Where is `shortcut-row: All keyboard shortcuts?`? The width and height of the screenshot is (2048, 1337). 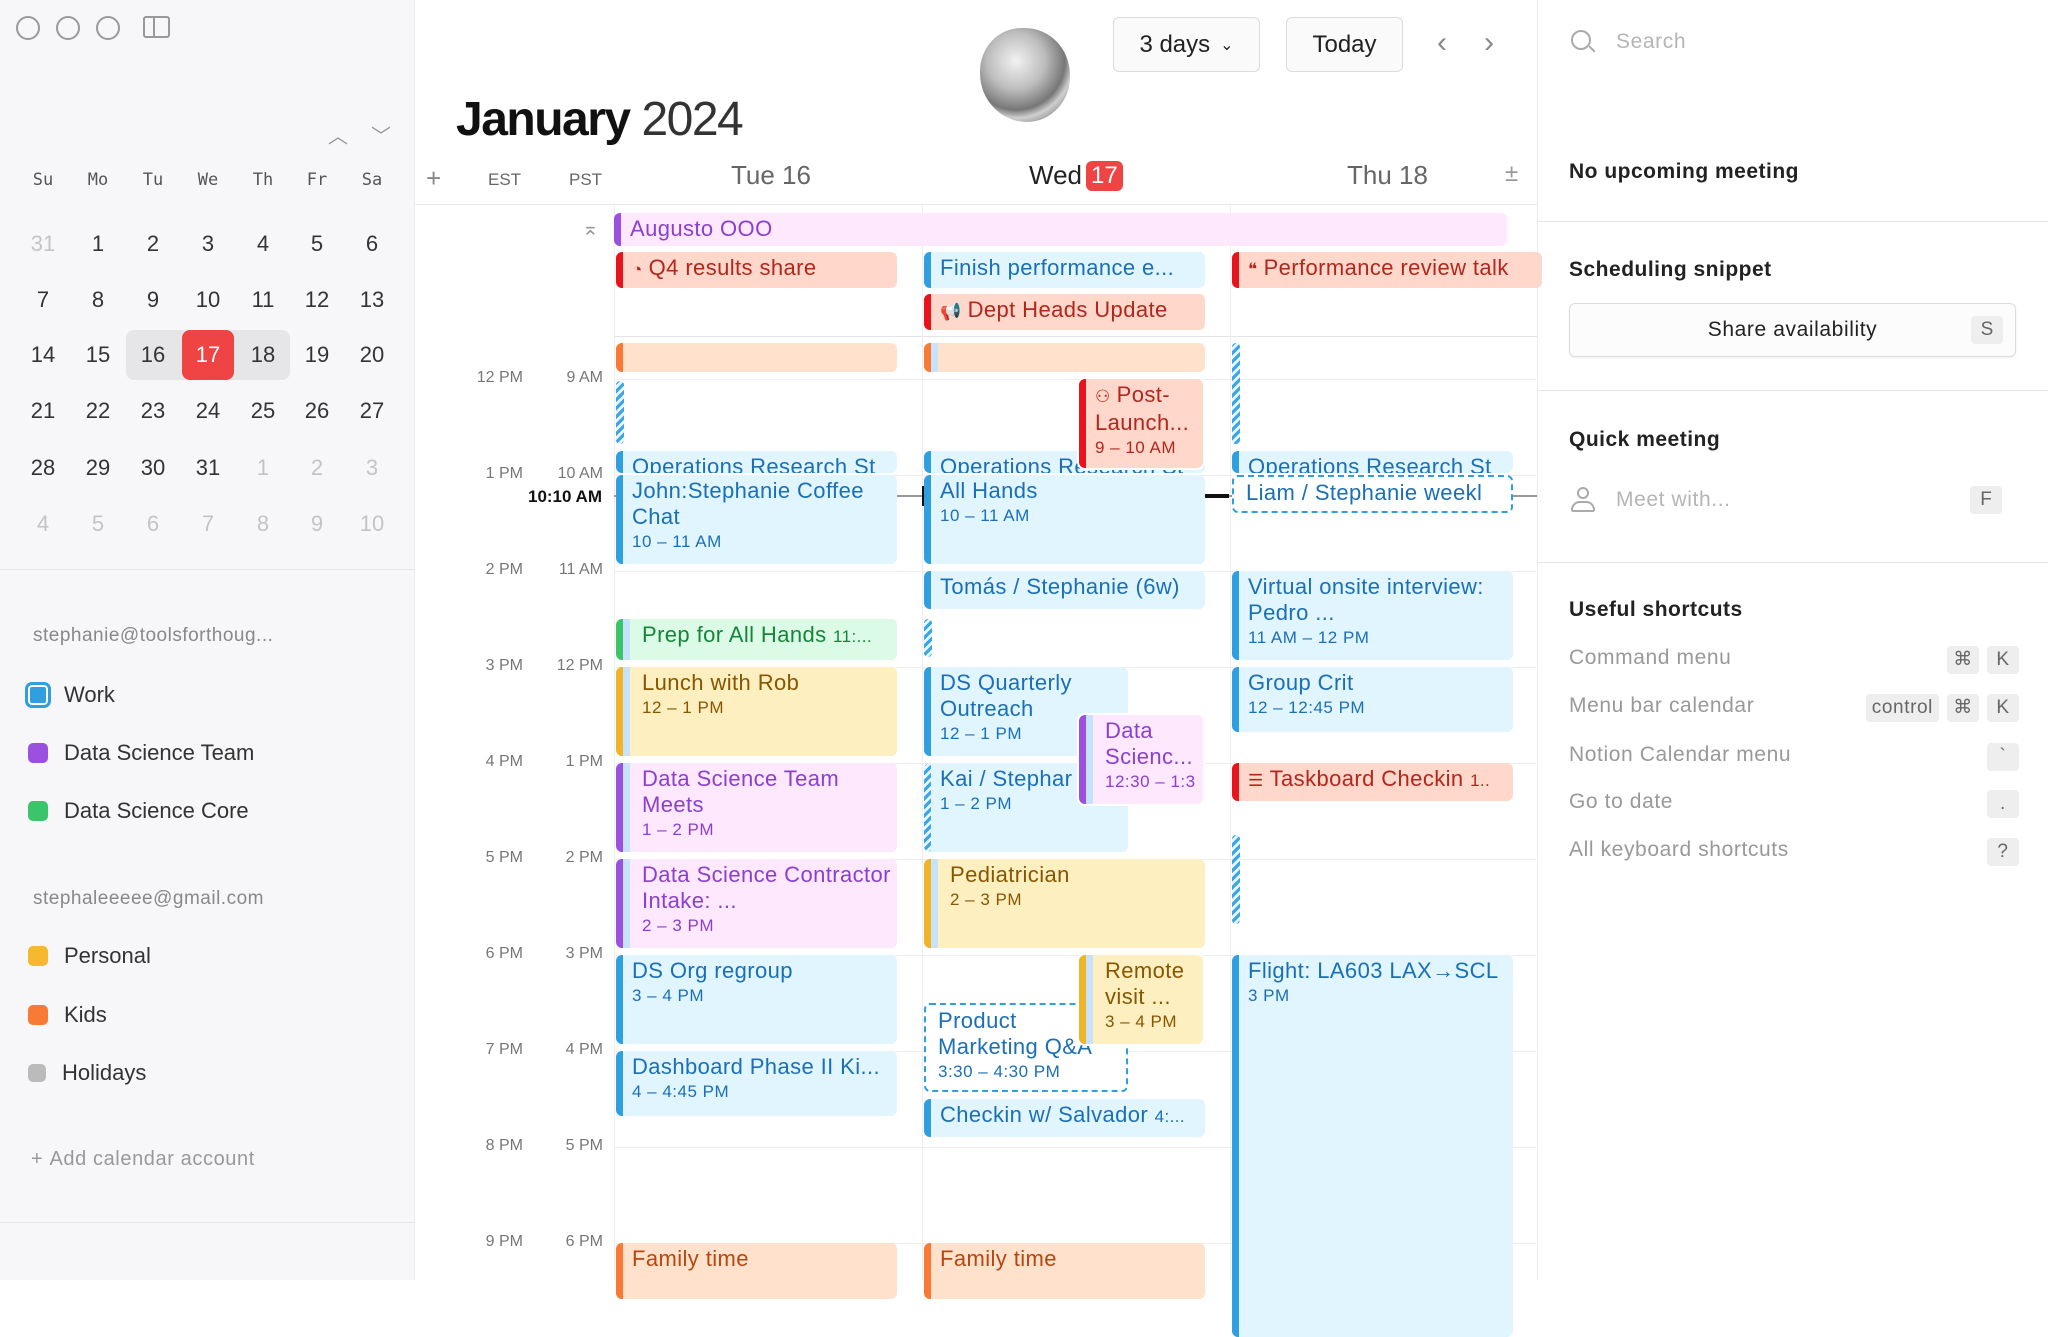 shortcut-row: All keyboard shortcuts? is located at coordinates (1794, 853).